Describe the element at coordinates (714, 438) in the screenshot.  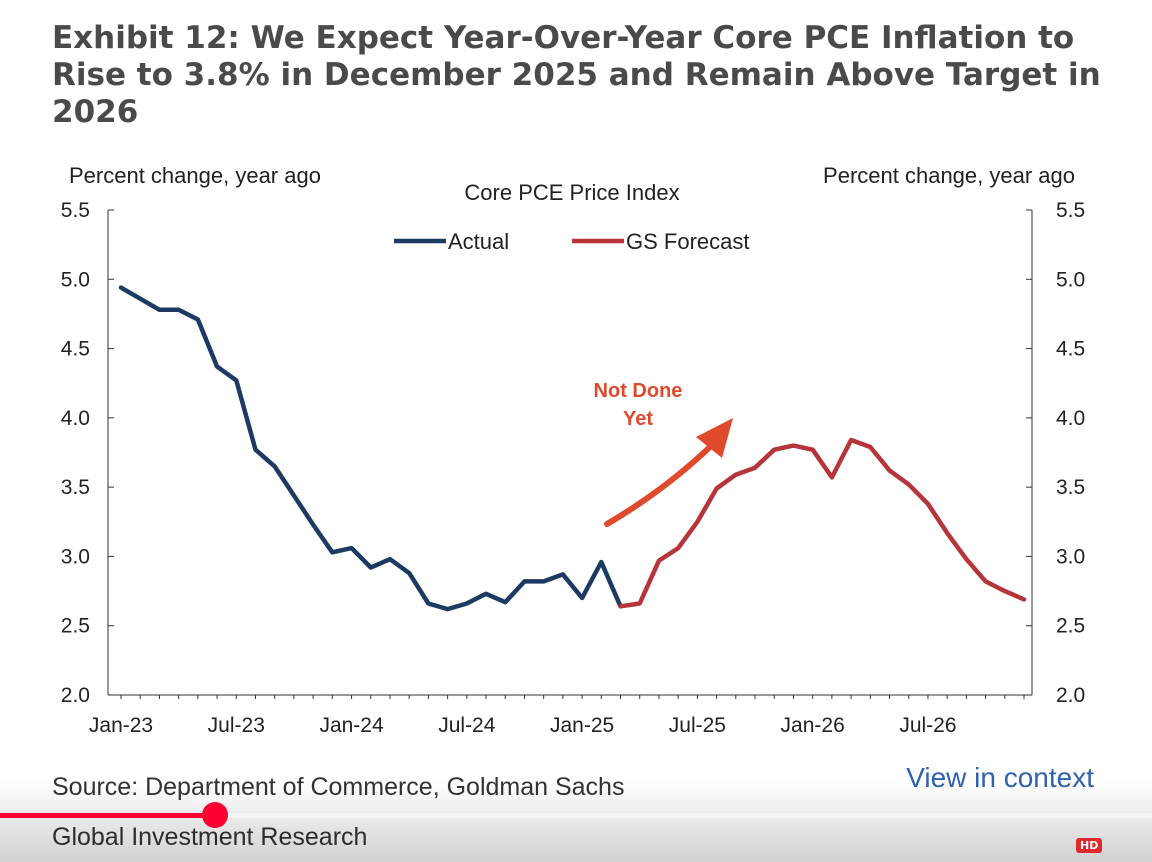
I see `annotation-arrow-head` at that location.